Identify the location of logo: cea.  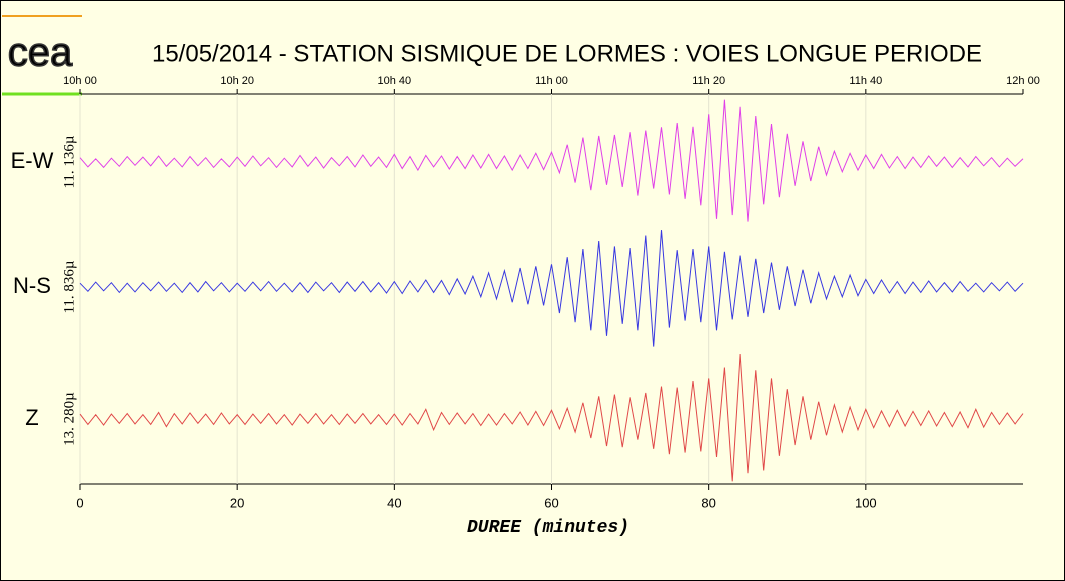
(40, 53).